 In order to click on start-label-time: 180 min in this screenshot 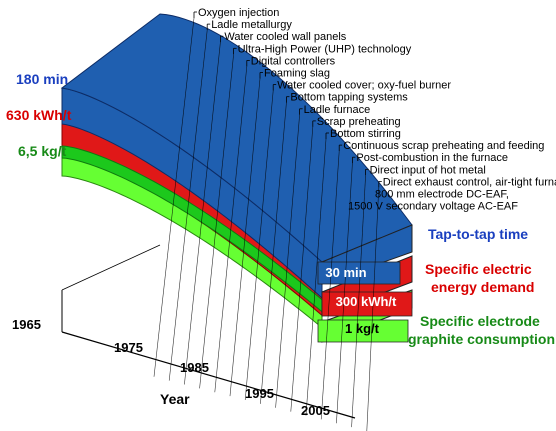, I will do `click(42, 79)`.